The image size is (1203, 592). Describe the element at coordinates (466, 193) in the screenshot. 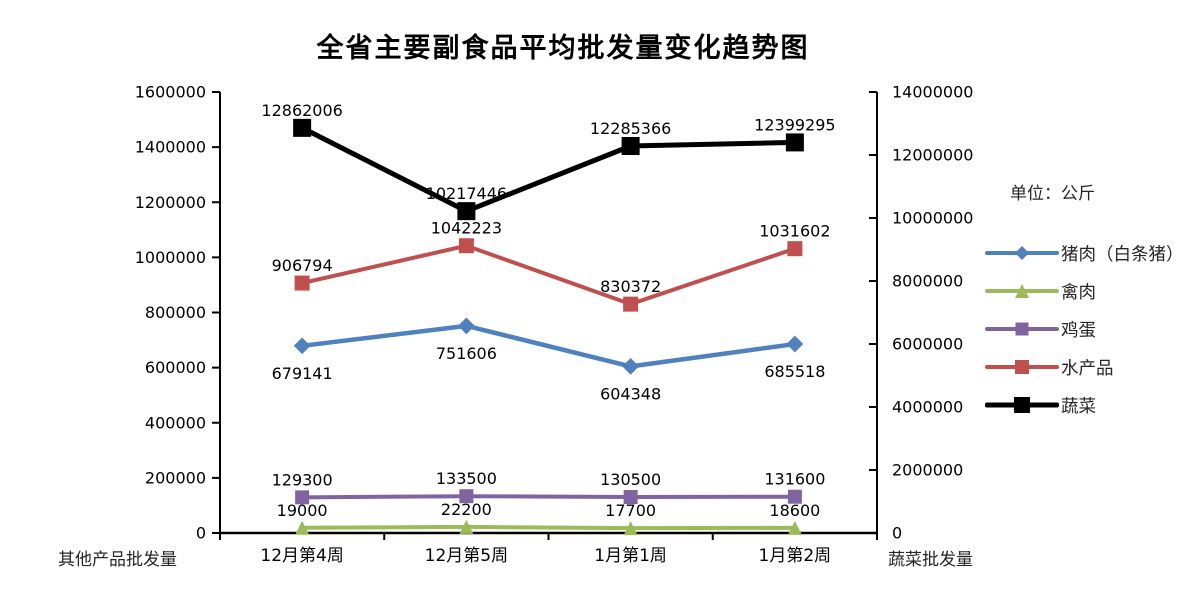

I see `data-point-label: 10217446` at that location.